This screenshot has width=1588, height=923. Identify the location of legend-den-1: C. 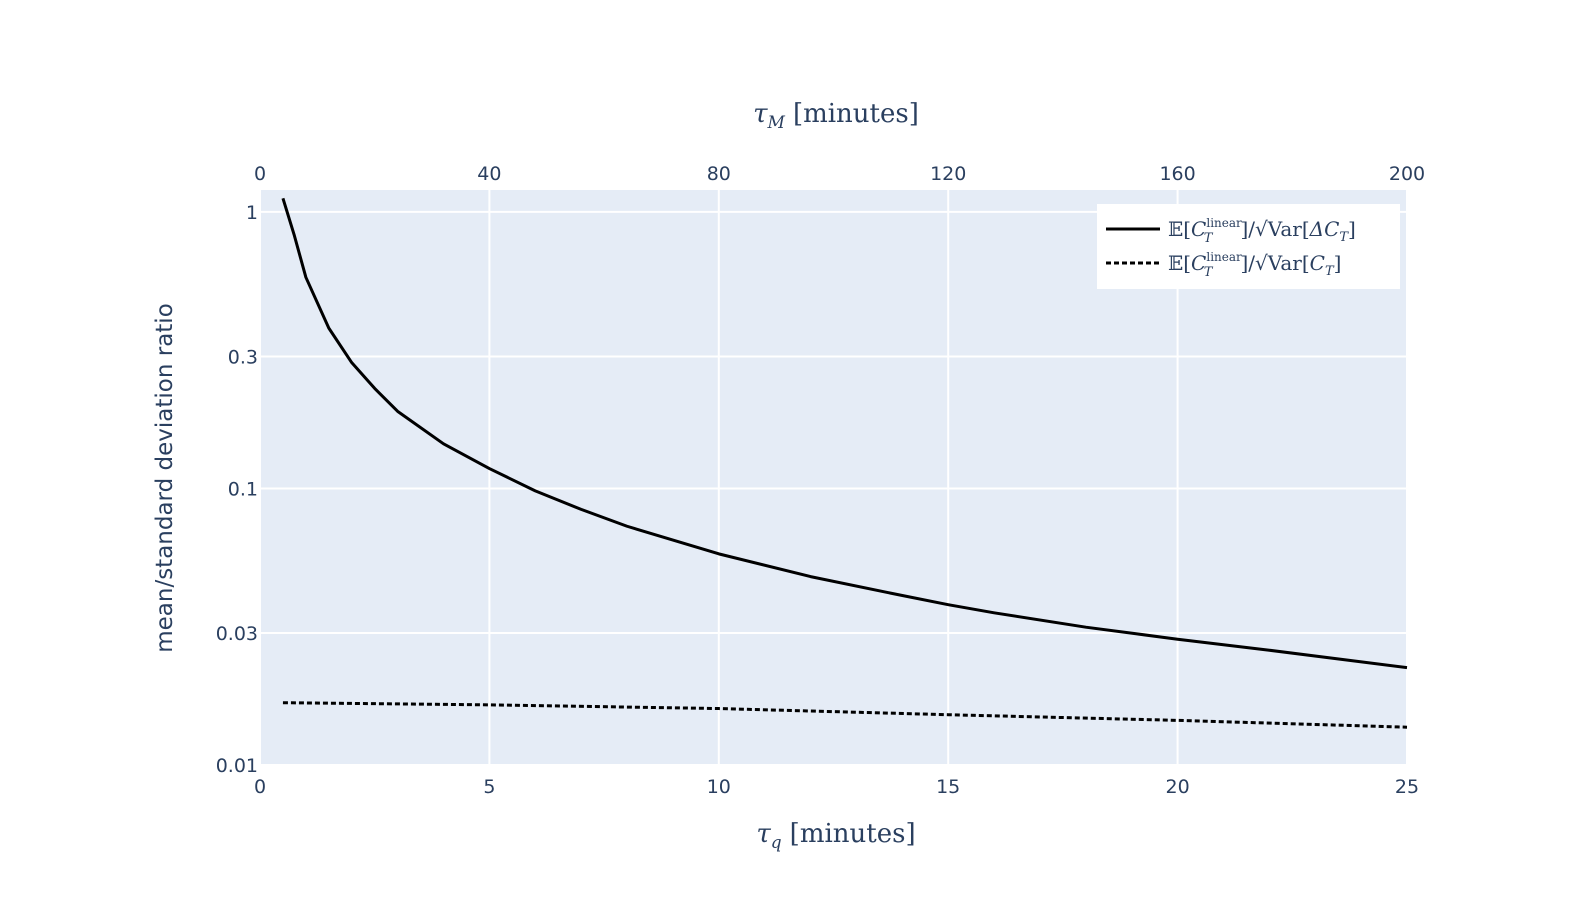
(1317, 263).